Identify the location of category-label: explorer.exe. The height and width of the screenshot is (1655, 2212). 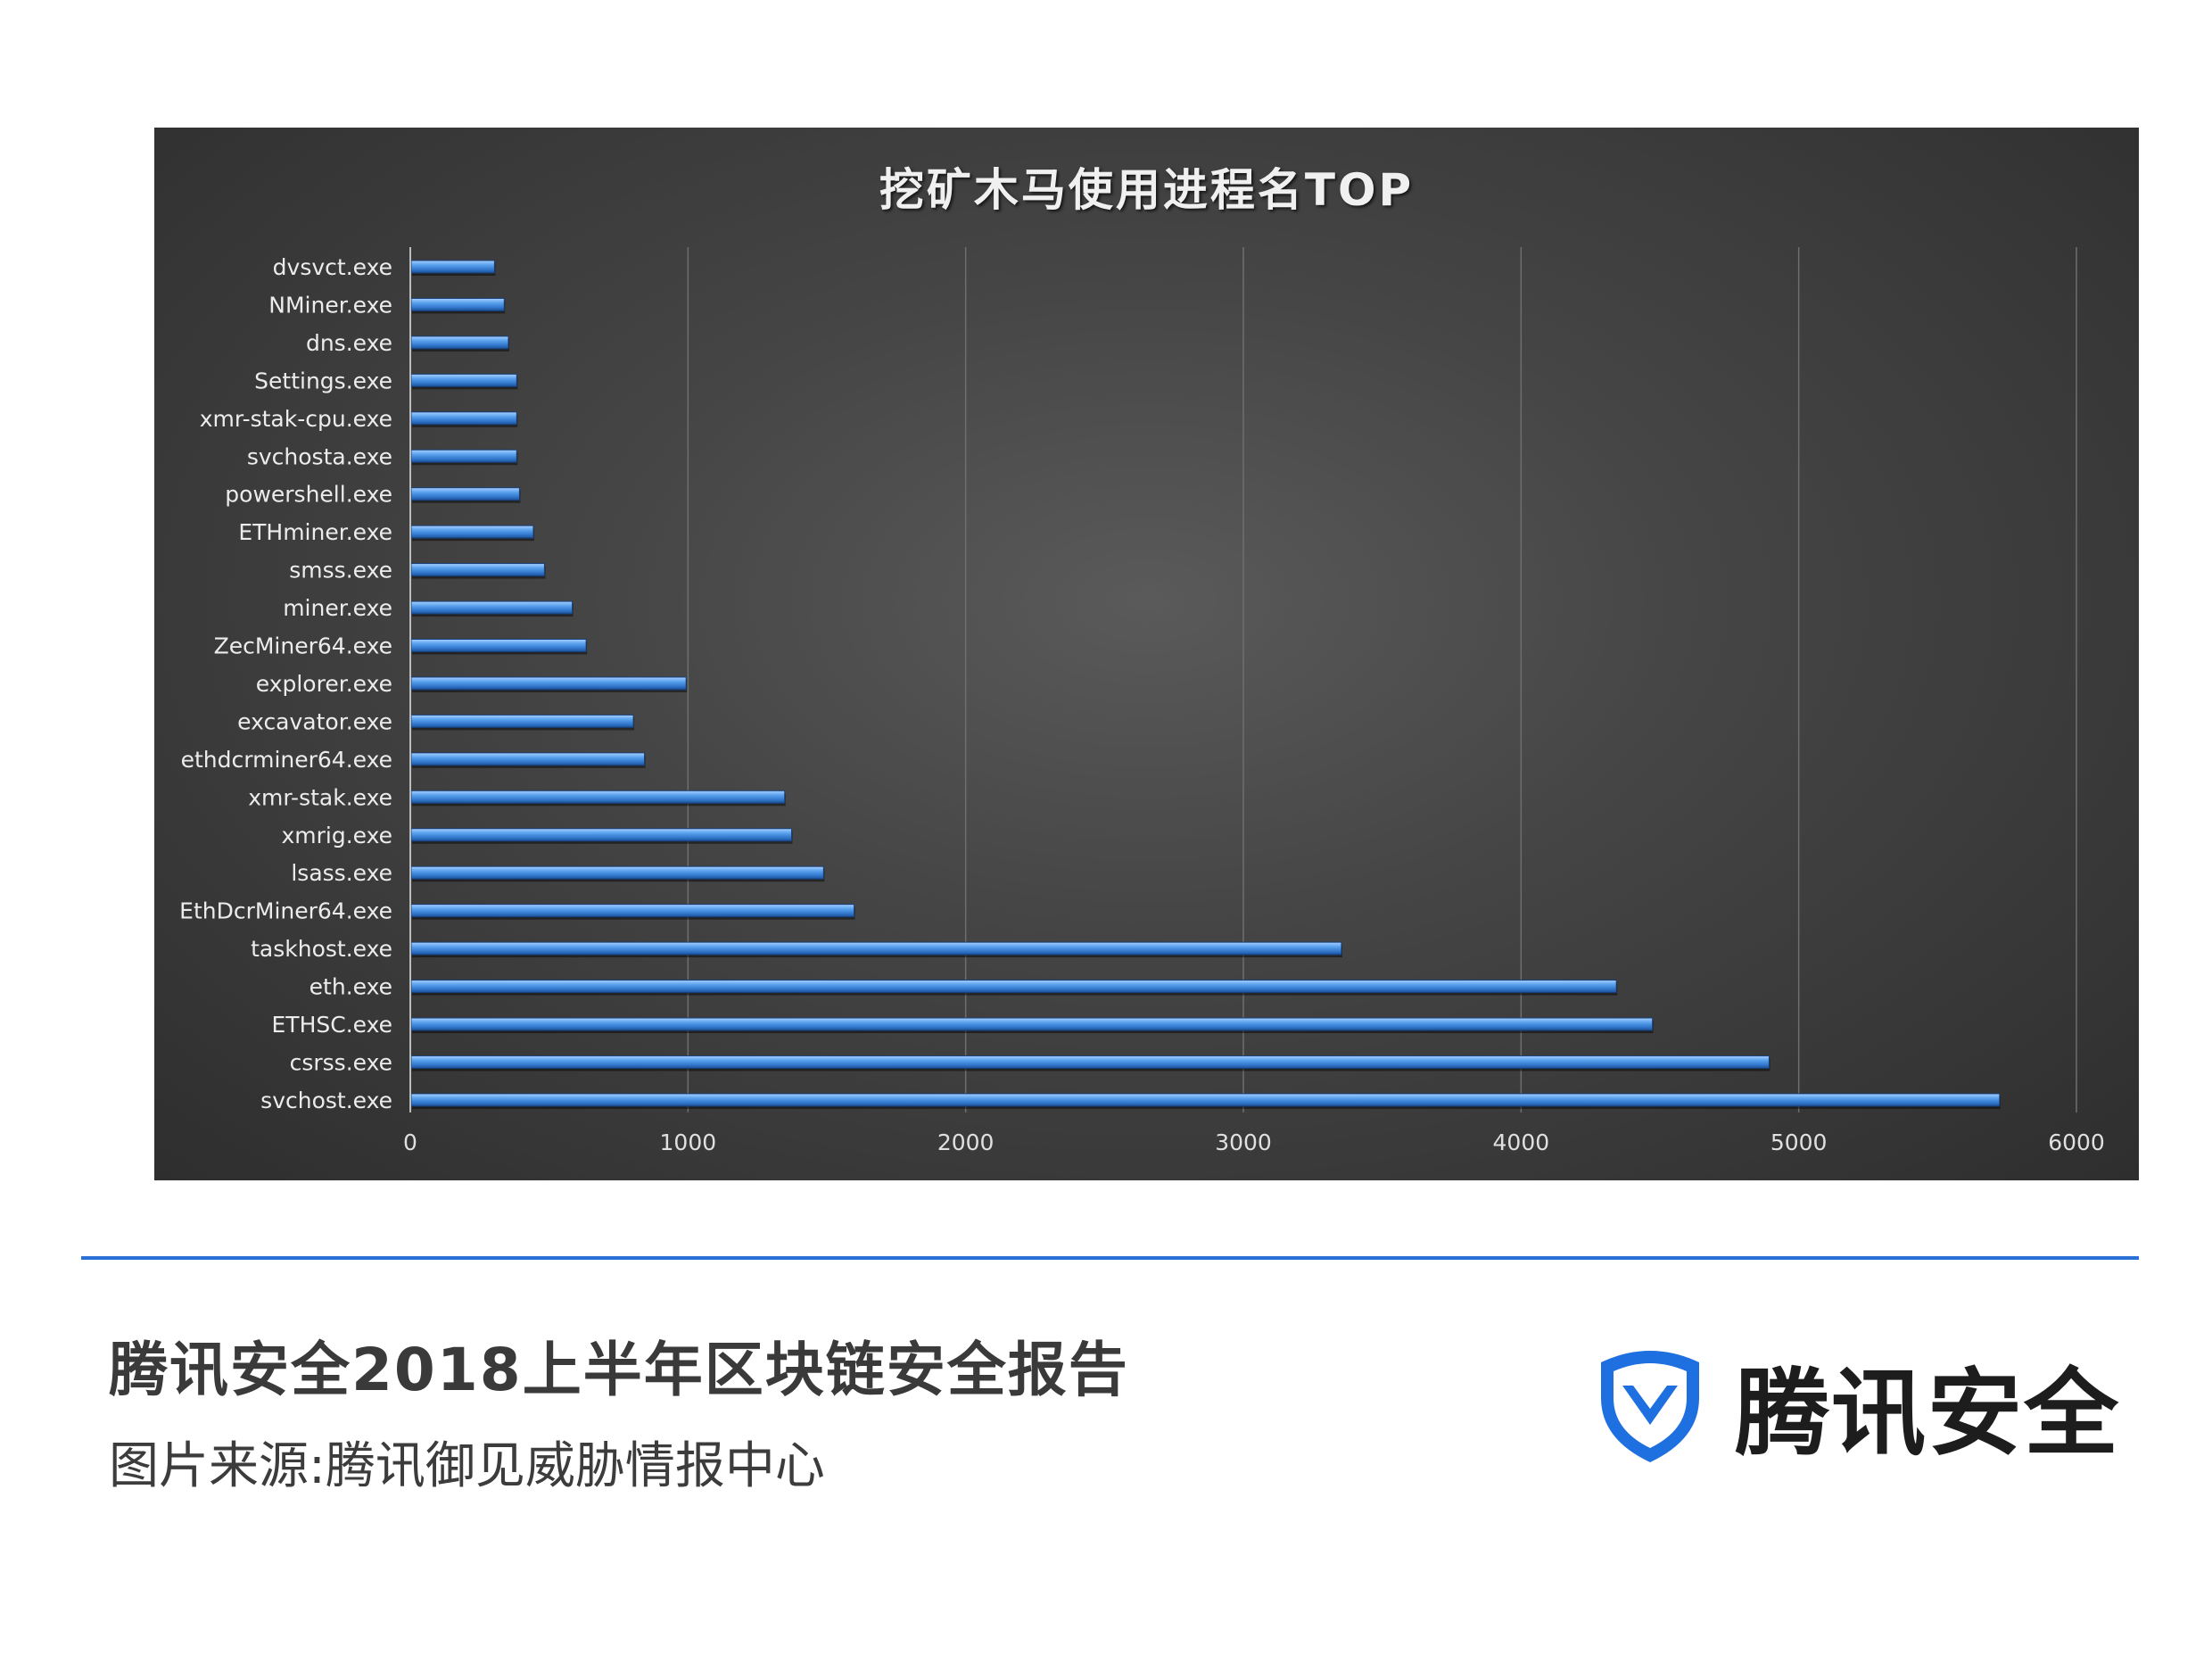
(324, 684).